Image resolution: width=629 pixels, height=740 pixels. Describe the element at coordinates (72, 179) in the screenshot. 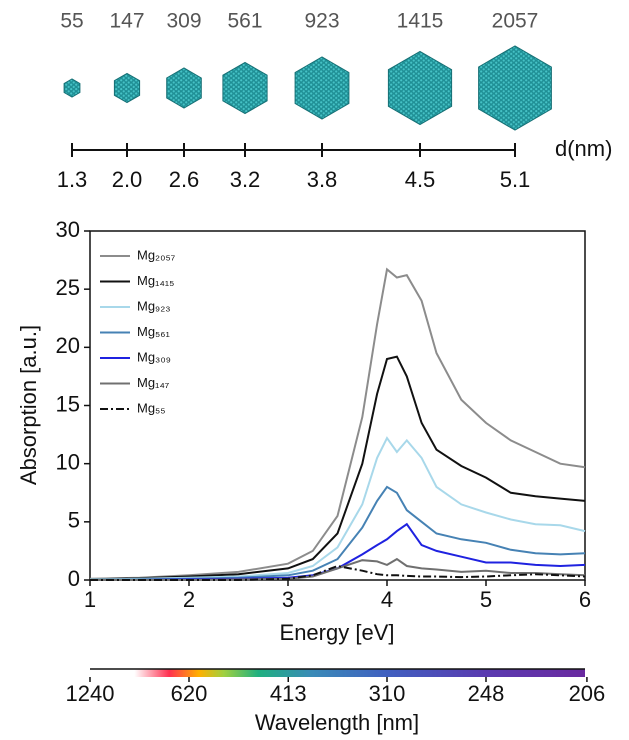

I see `d-tick-label: 1.3` at that location.